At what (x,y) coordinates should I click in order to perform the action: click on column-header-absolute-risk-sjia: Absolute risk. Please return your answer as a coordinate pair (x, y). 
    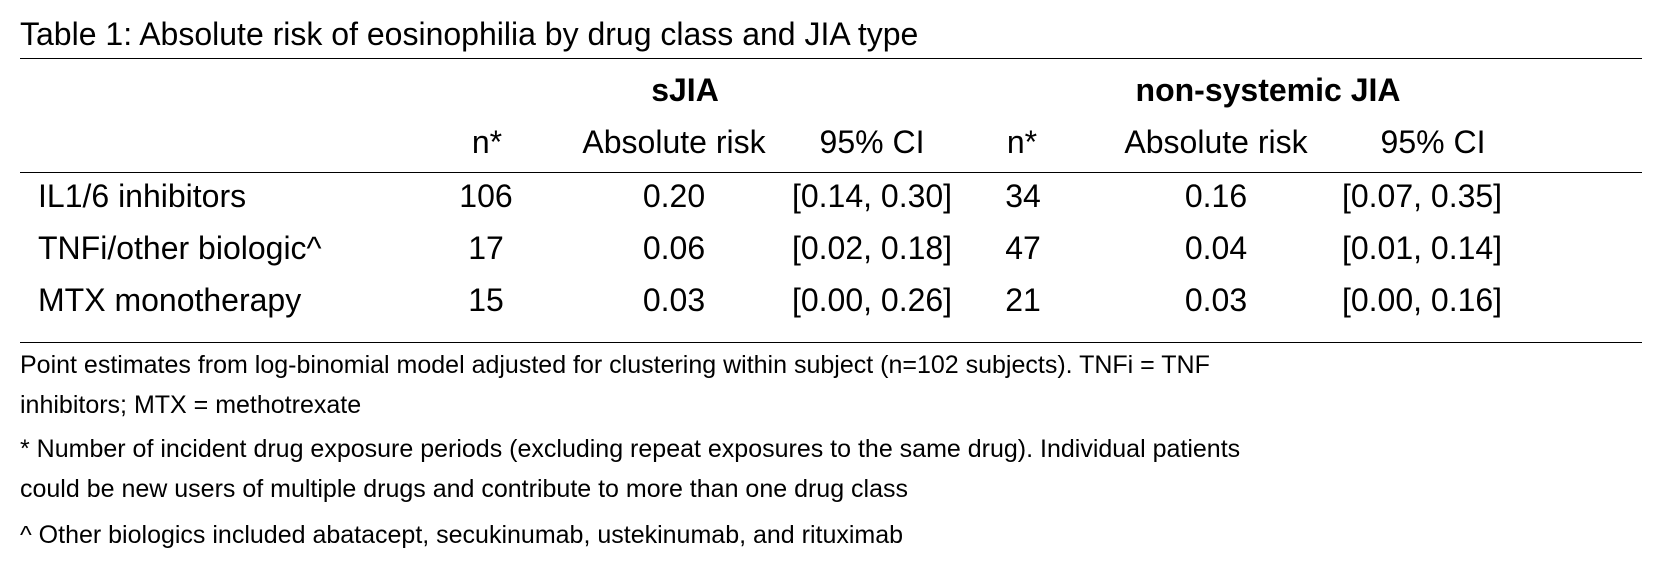
    Looking at the image, I should click on (674, 142).